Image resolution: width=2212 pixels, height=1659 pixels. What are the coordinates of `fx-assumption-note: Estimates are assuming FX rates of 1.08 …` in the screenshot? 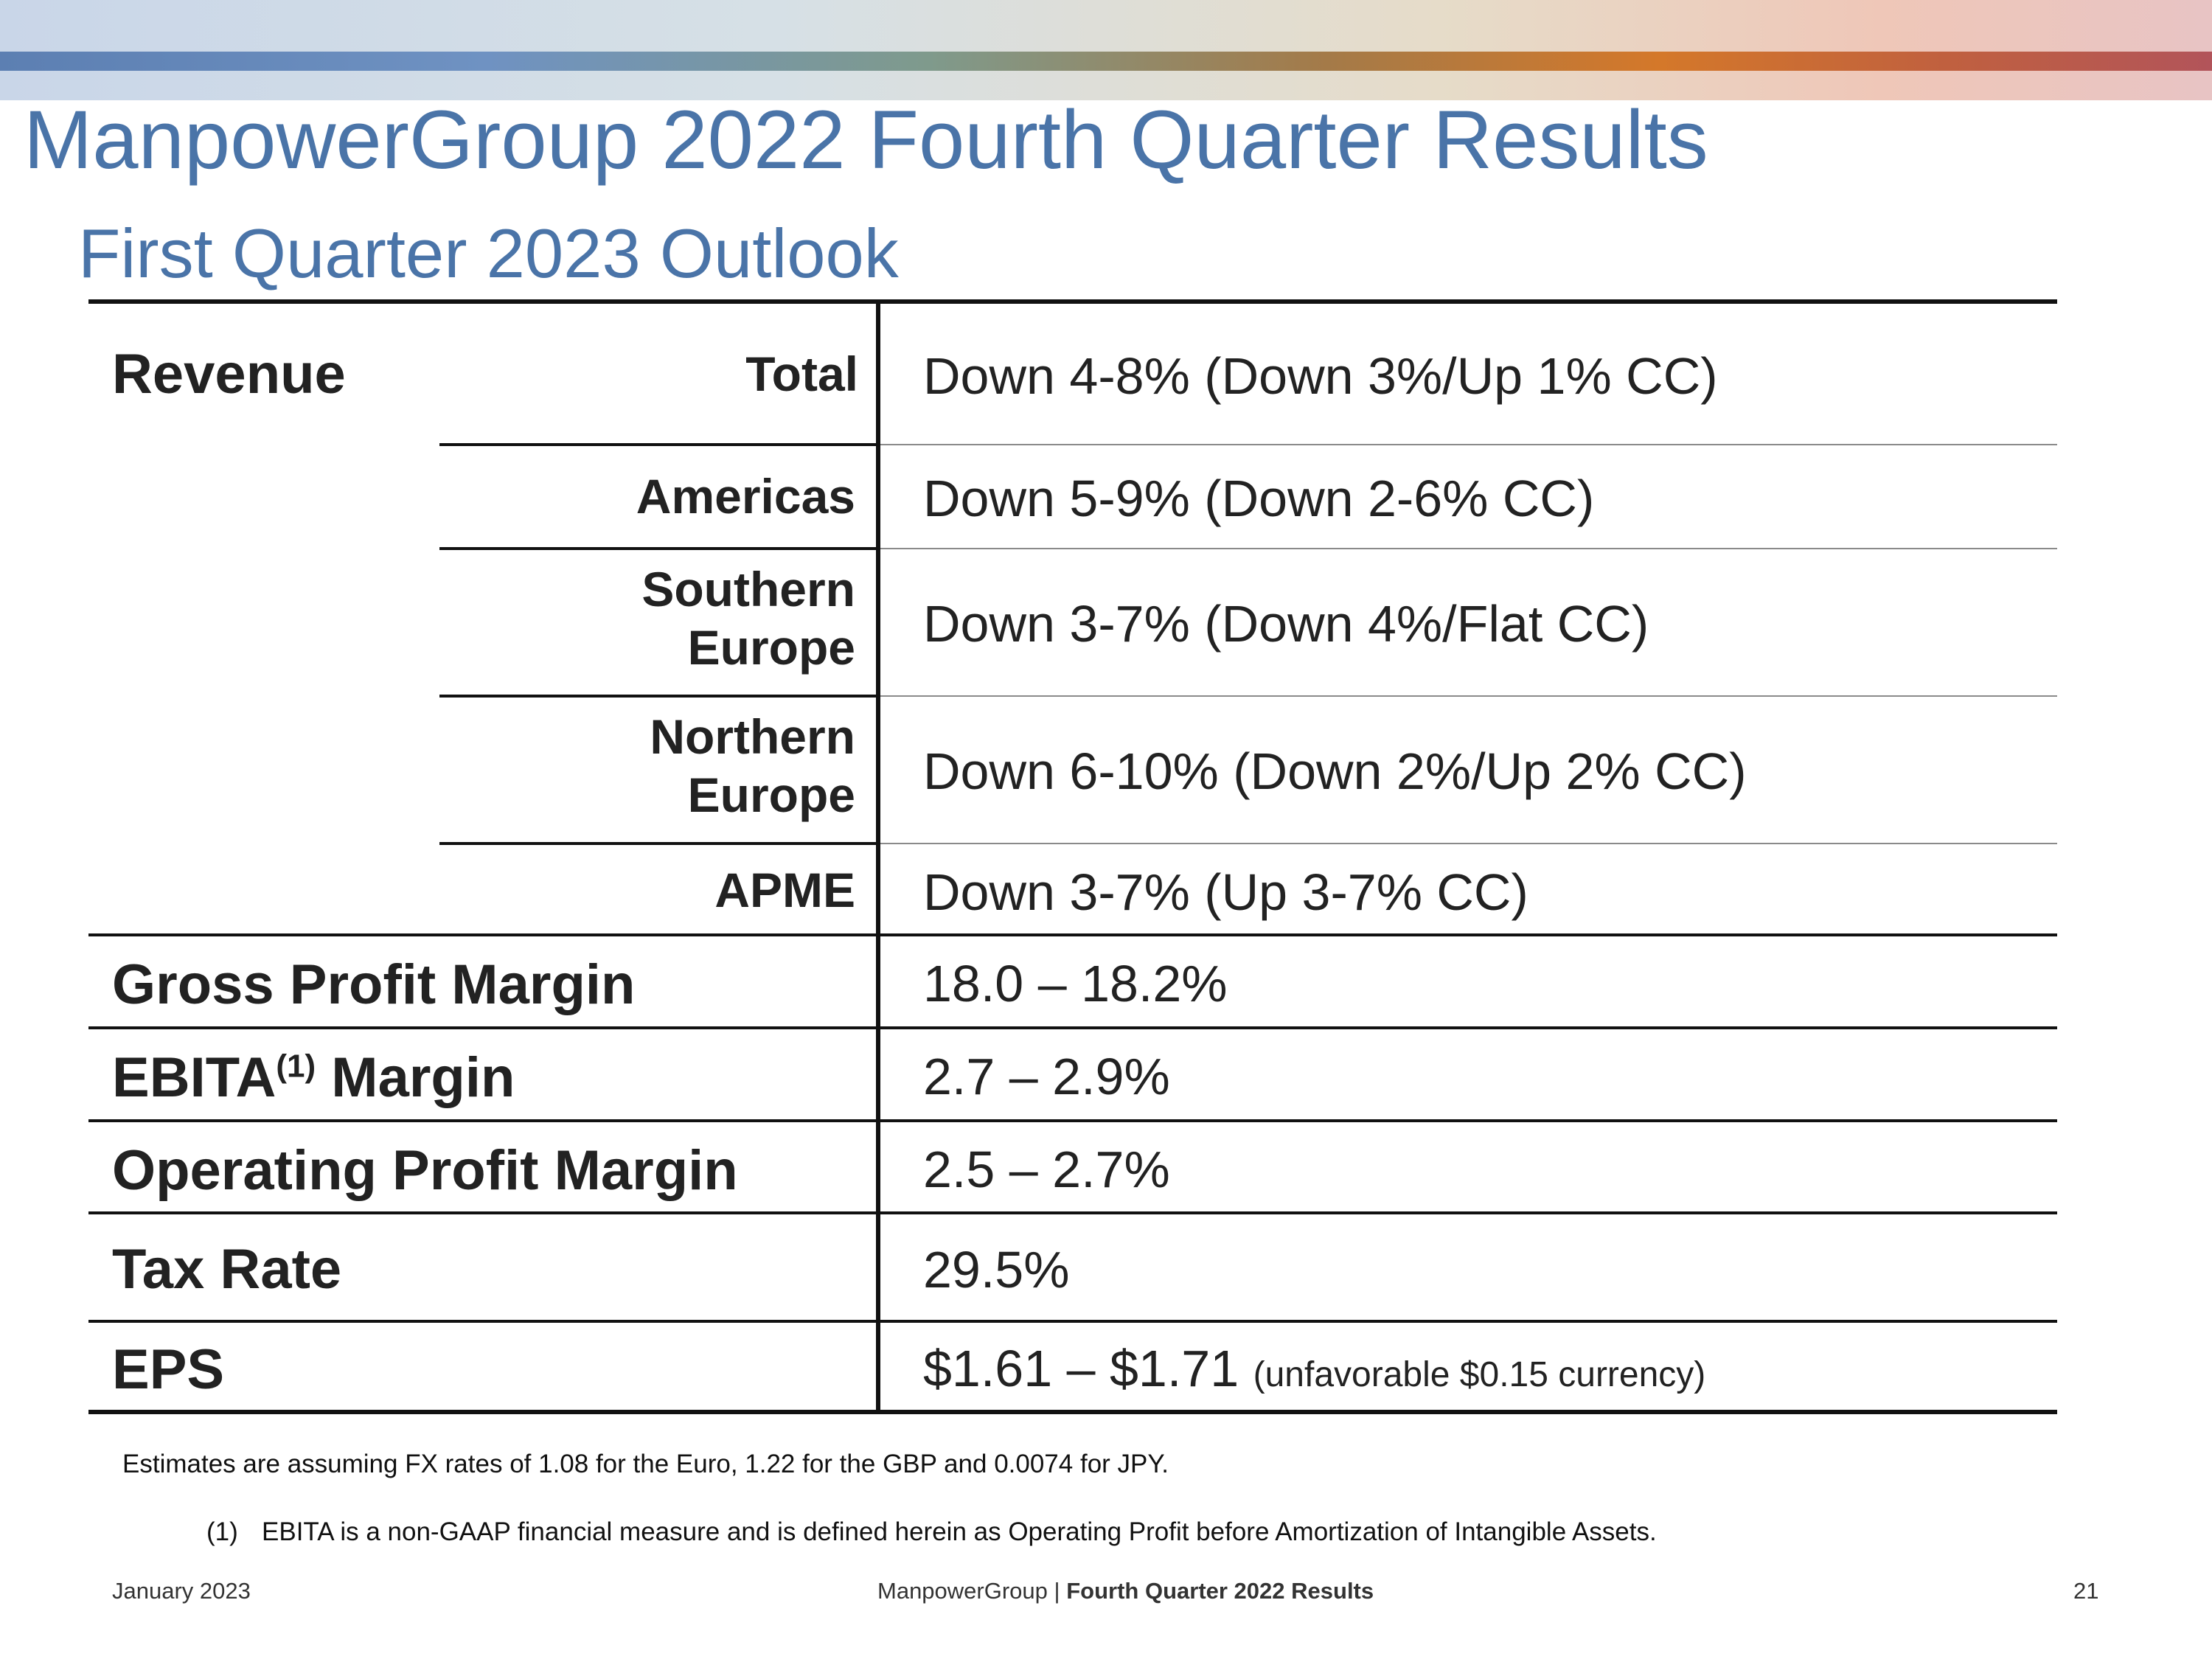 It's located at (645, 1464).